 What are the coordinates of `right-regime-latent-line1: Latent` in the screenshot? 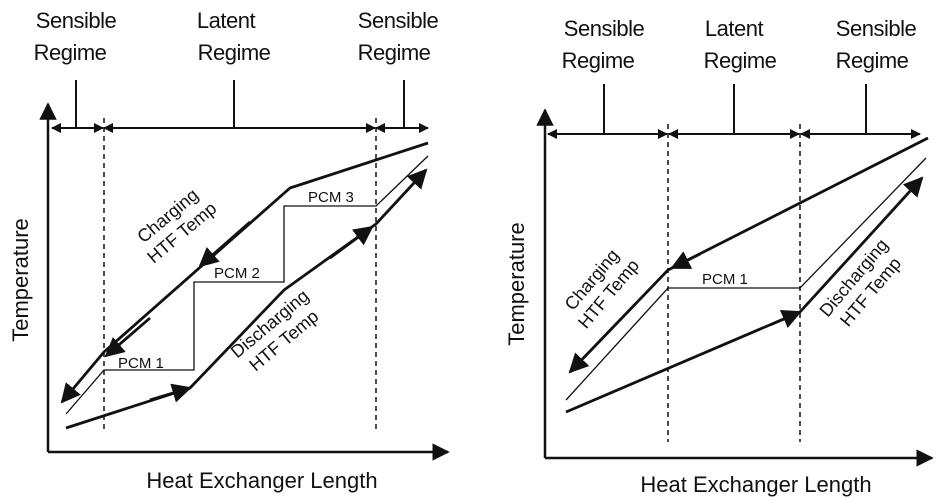 It's located at (734, 28).